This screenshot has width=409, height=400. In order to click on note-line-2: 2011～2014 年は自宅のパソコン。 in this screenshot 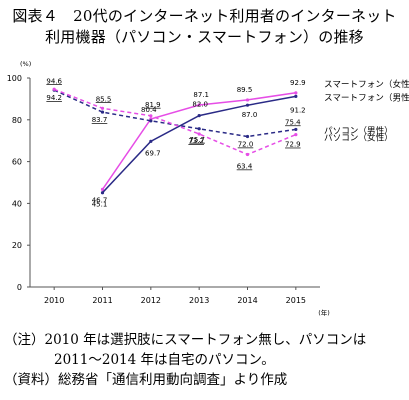, I will do `click(164, 360)`.